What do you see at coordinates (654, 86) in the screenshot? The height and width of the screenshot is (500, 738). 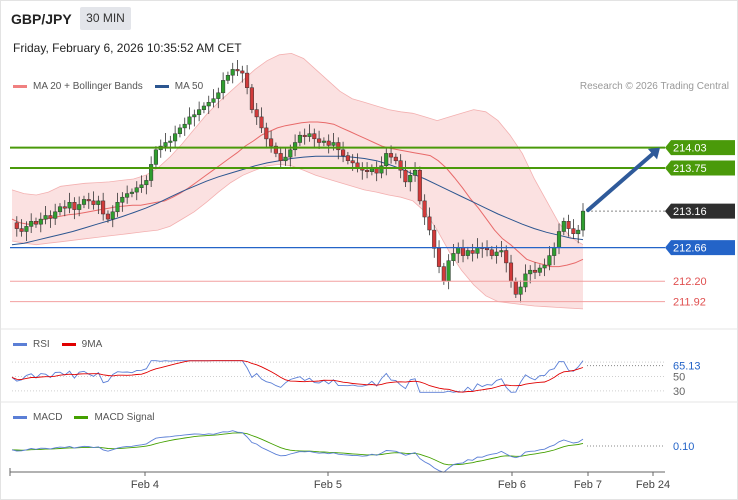 I see `copyright-note: Research © 2026 Trading Central` at bounding box center [654, 86].